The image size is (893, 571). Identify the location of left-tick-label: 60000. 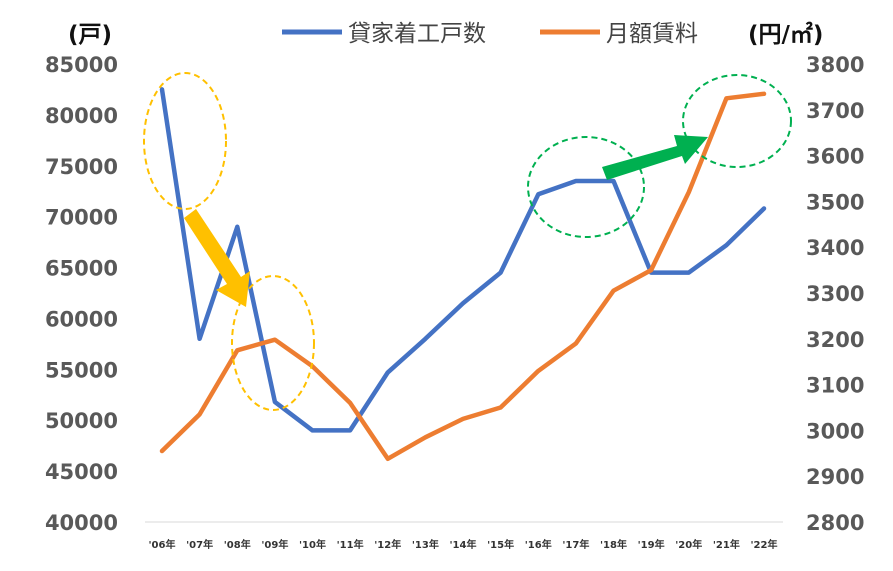
(81, 319).